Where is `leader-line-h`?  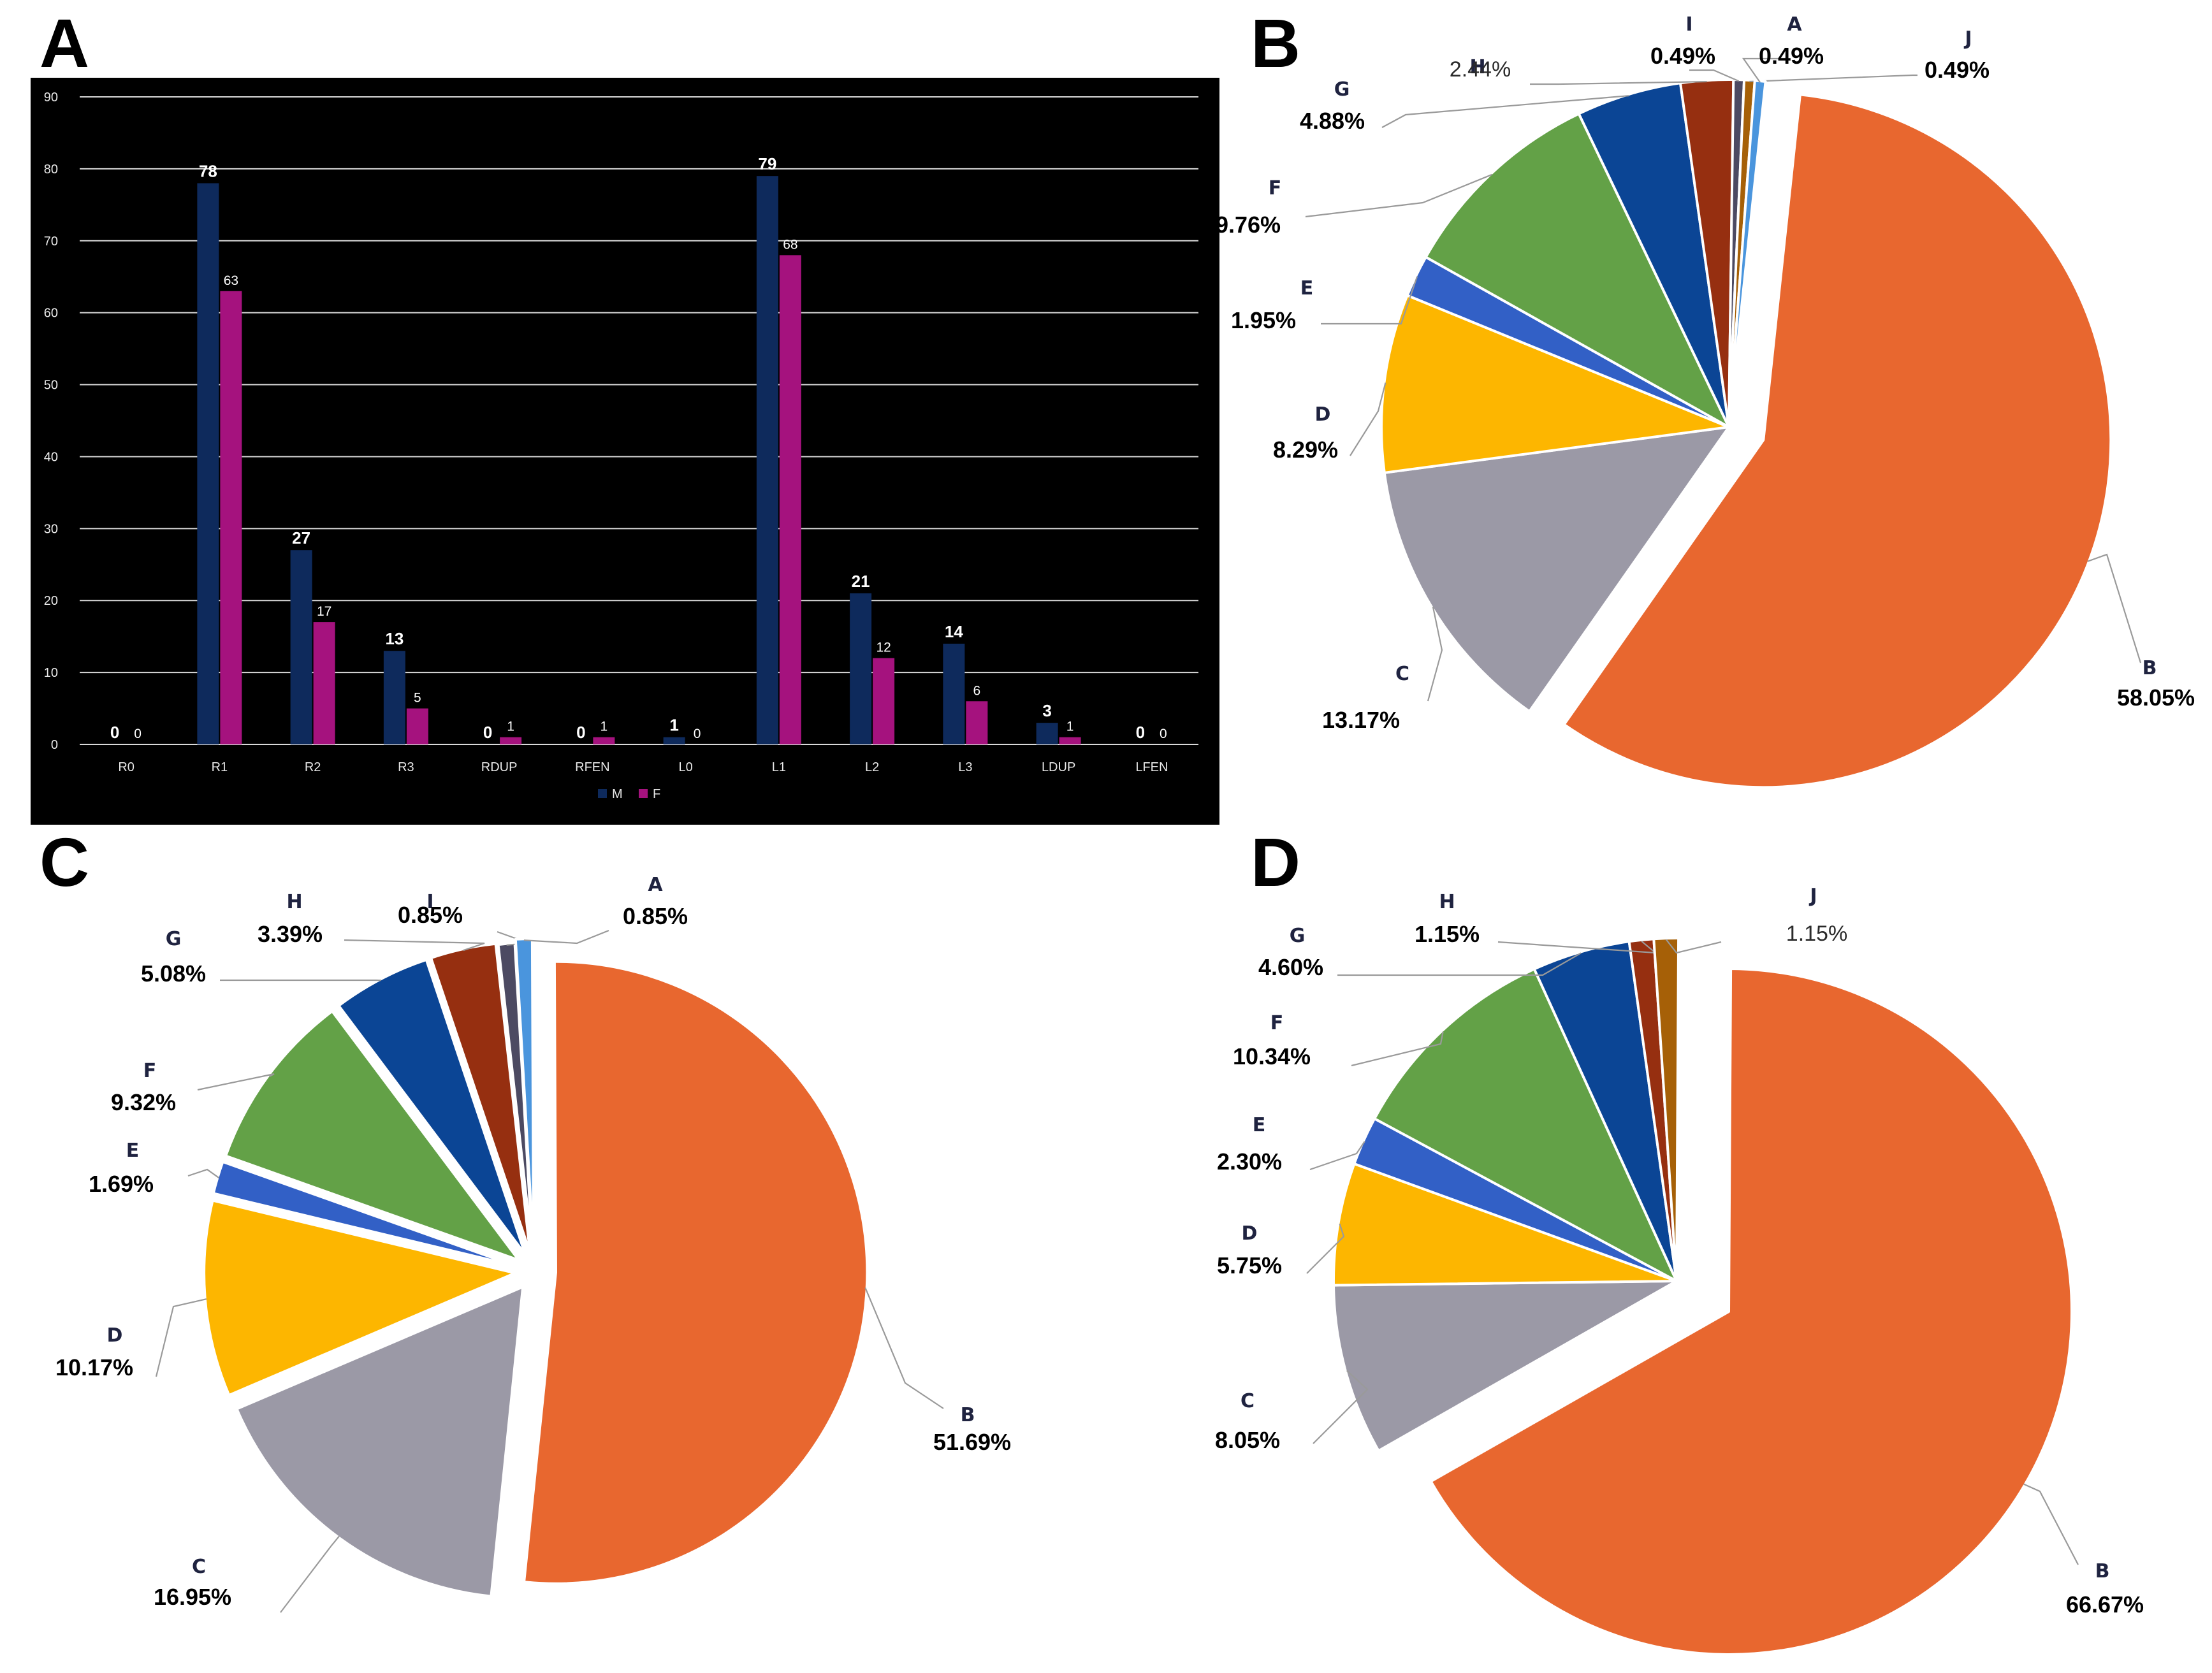
leader-line-h is located at coordinates (1618, 82).